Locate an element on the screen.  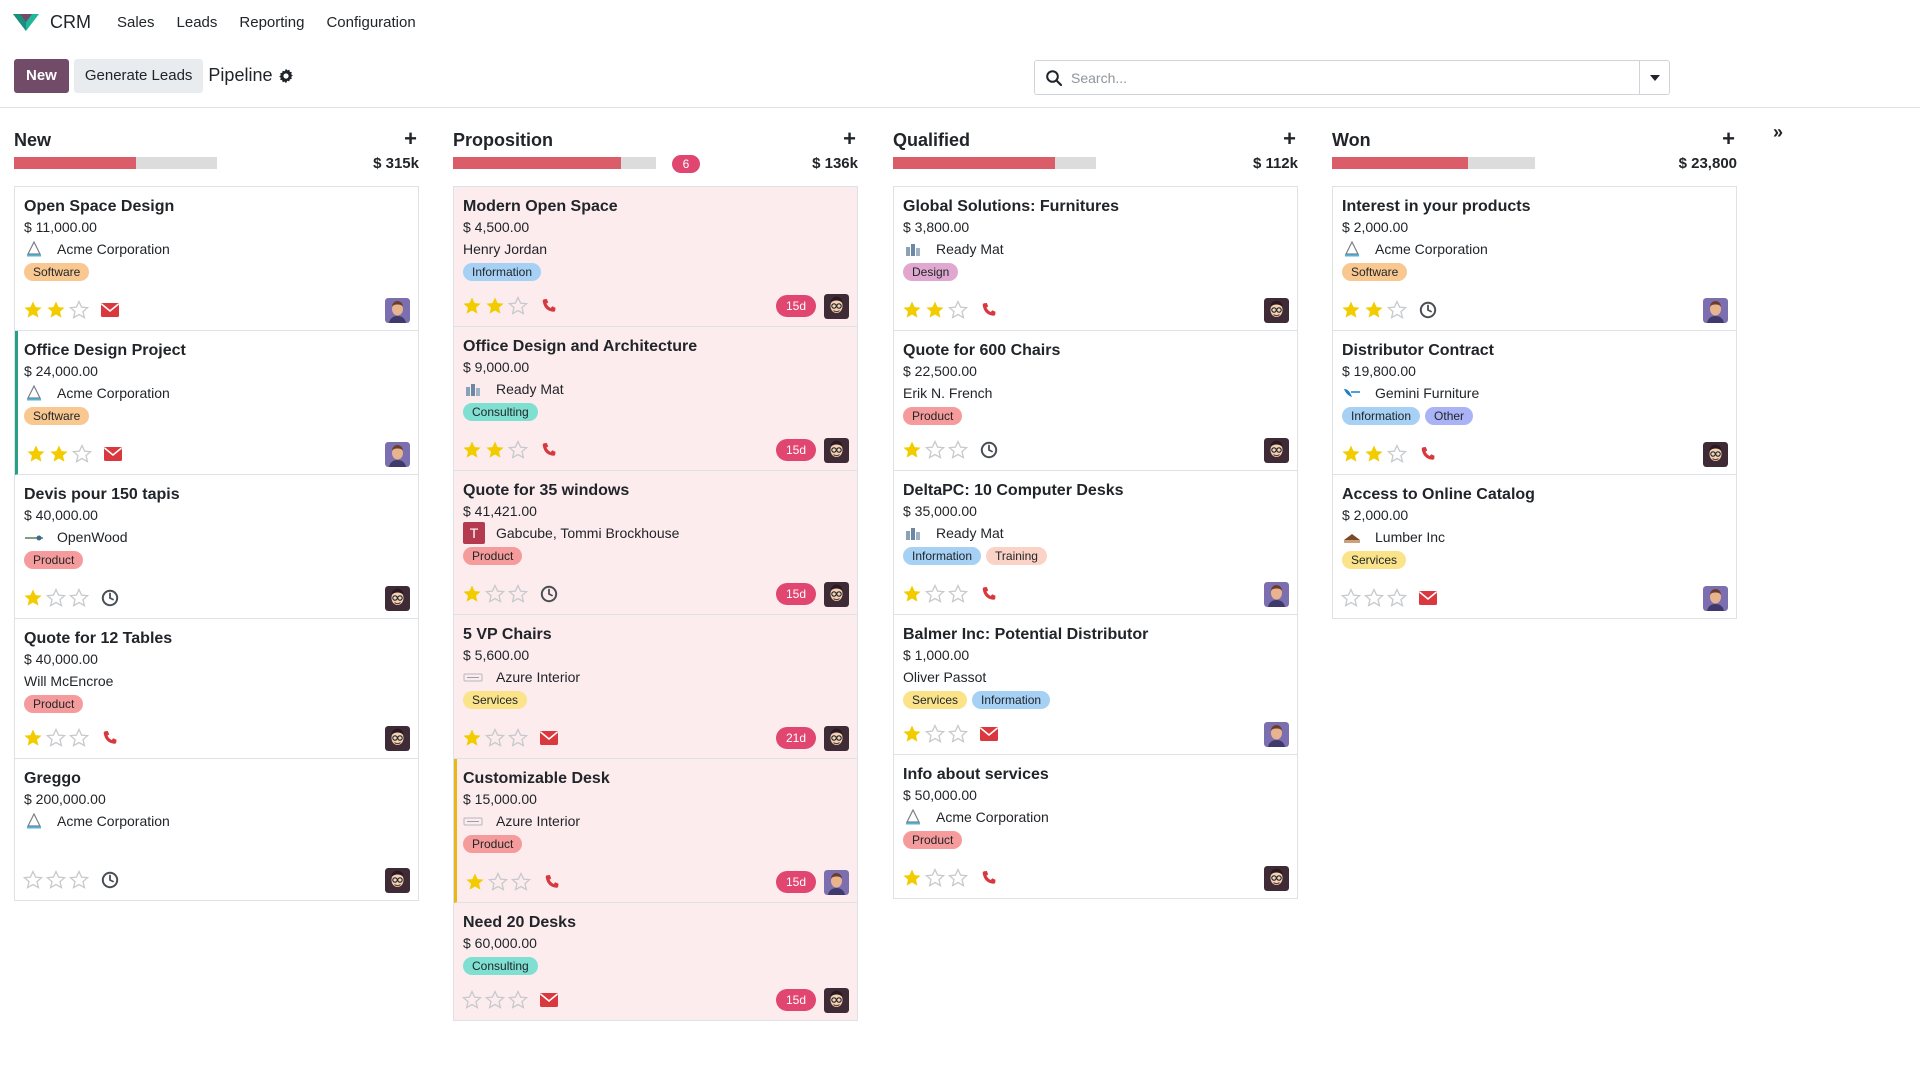
card-title: 5 VP Chairs is located at coordinates (507, 634).